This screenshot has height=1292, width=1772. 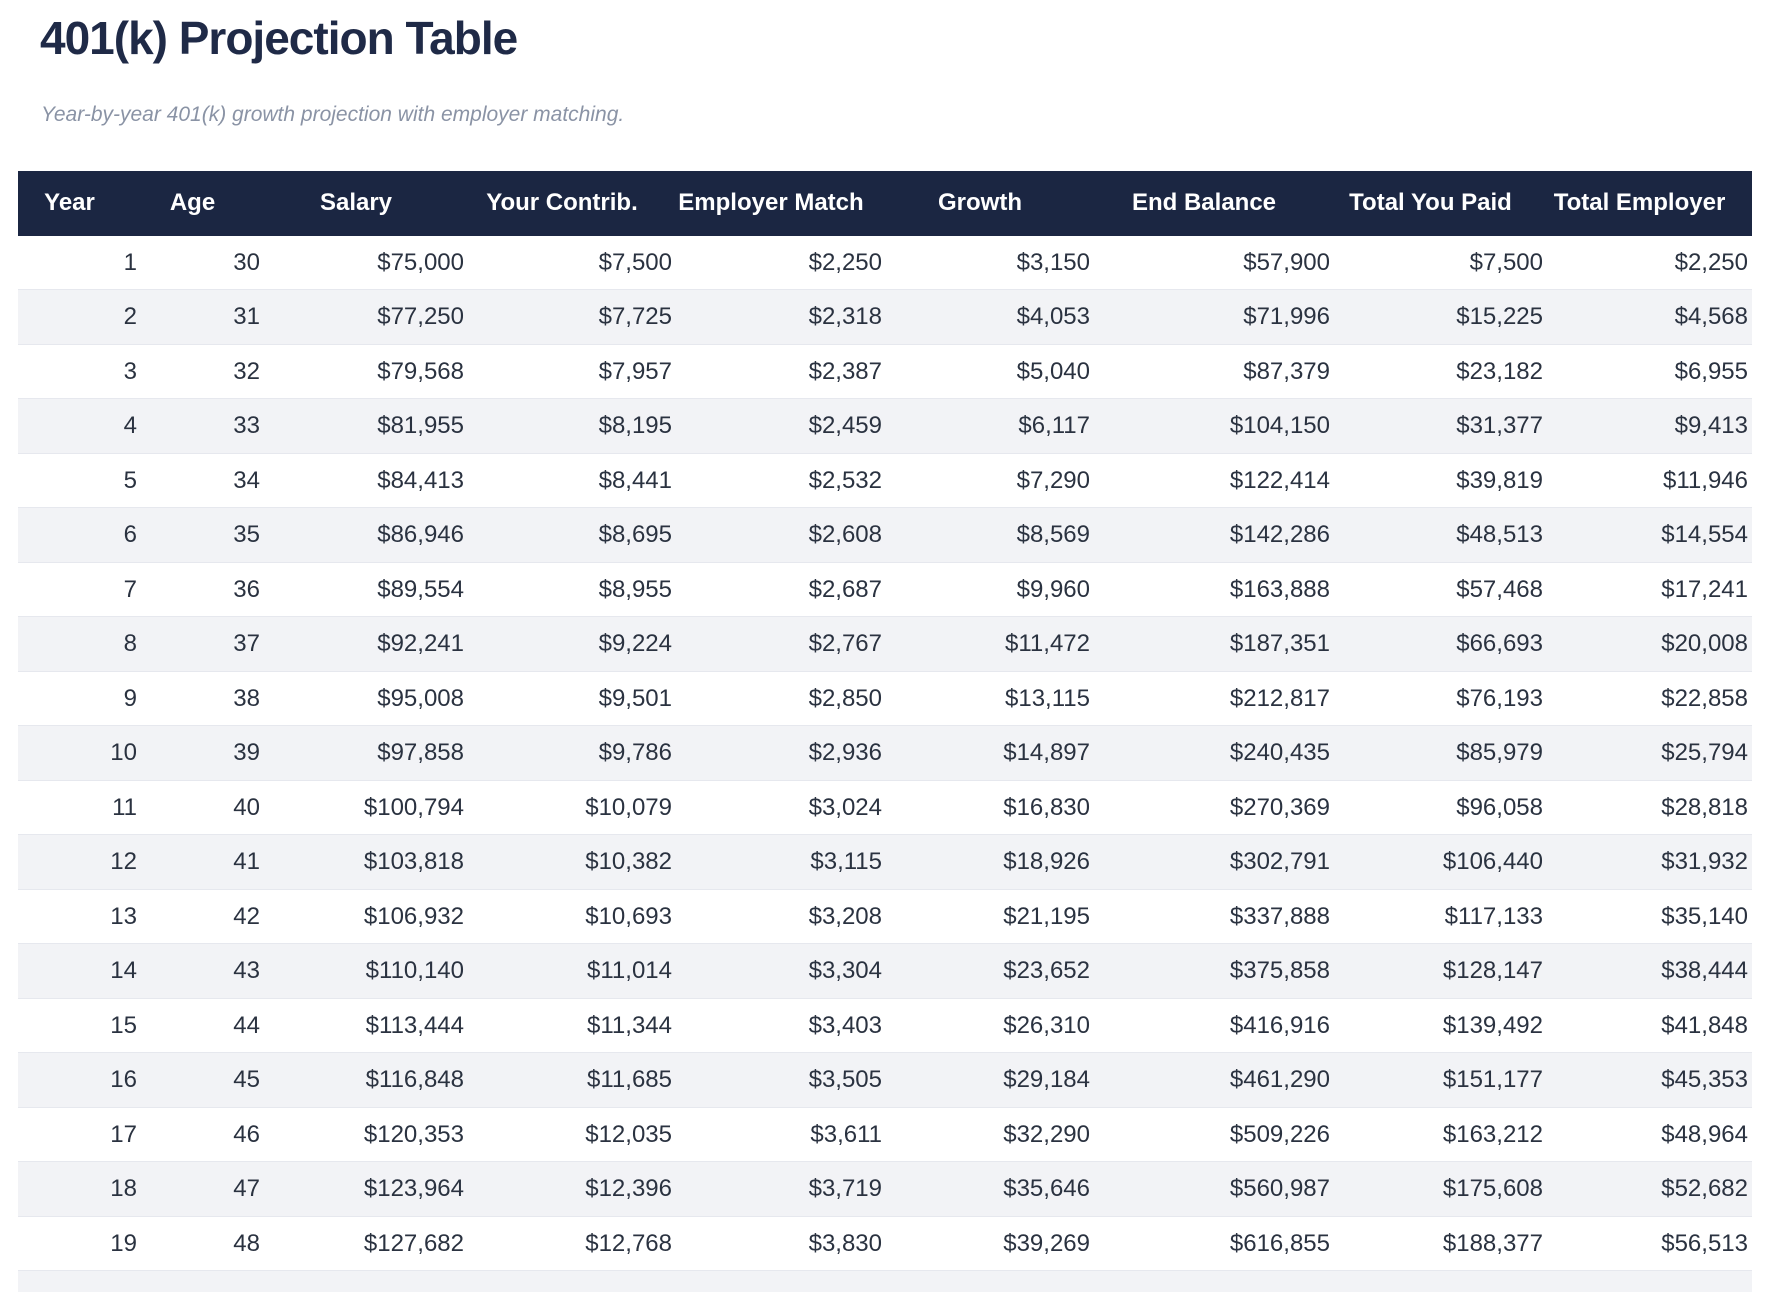 I want to click on cell: 40, so click(x=202, y=808).